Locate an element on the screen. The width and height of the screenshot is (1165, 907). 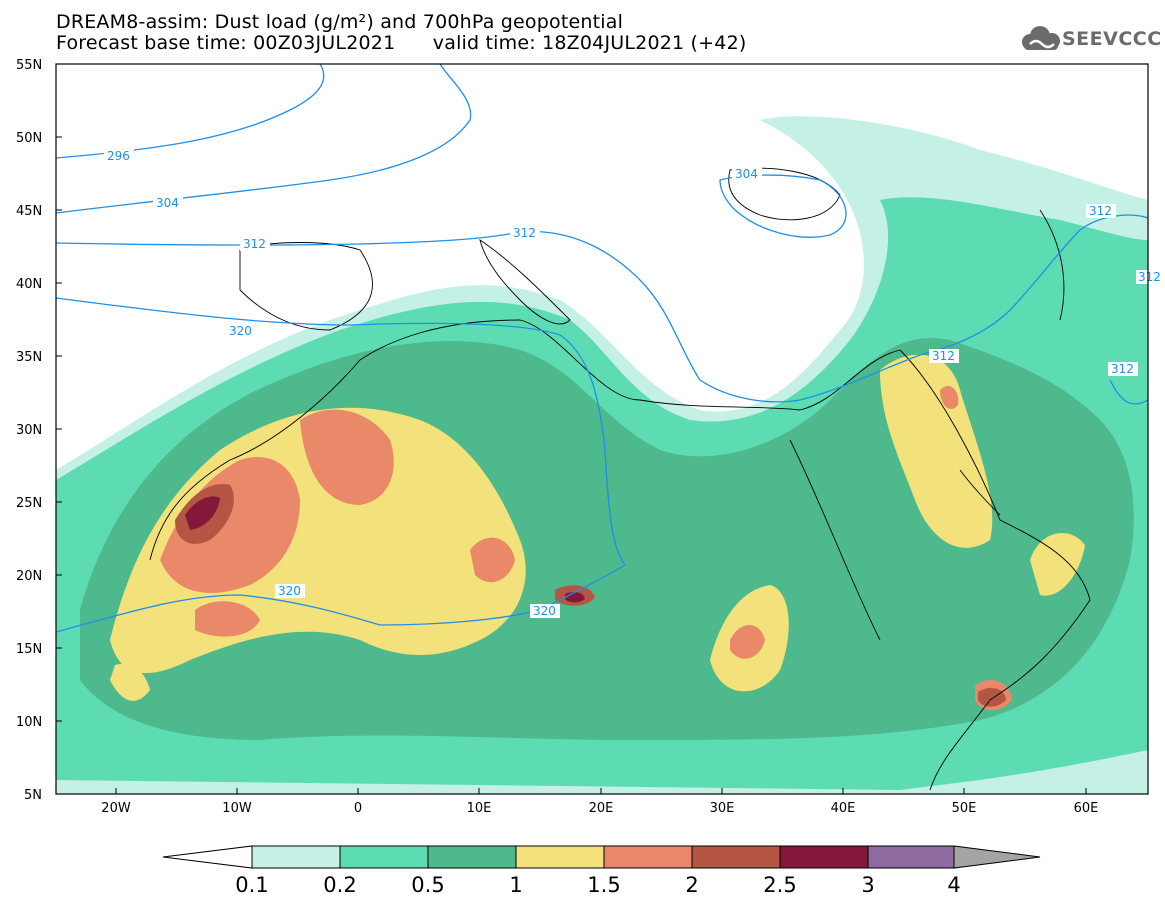
contour-label: 296 is located at coordinates (119, 156).